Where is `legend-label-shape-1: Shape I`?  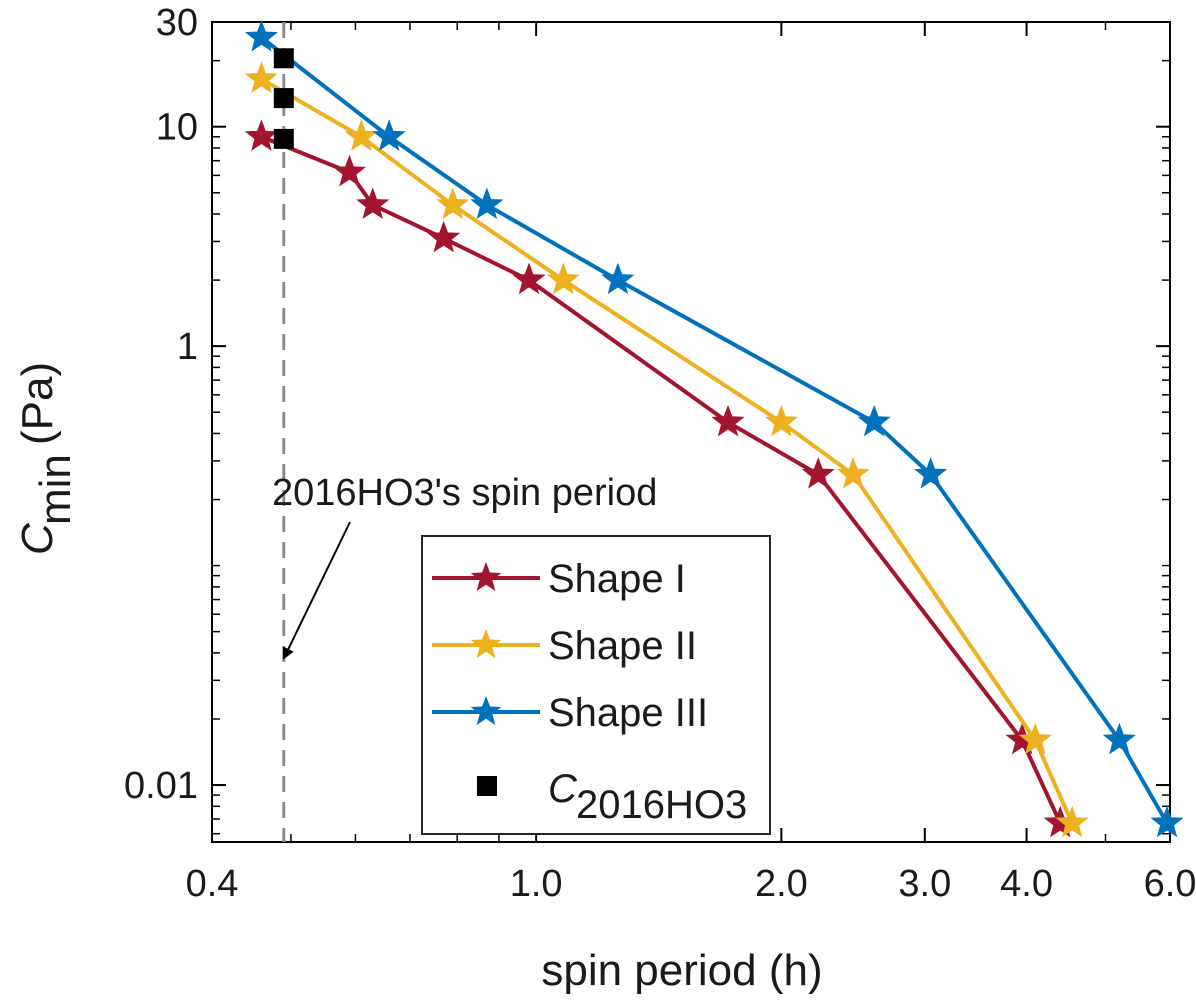
legend-label-shape-1: Shape I is located at coordinates (617, 579).